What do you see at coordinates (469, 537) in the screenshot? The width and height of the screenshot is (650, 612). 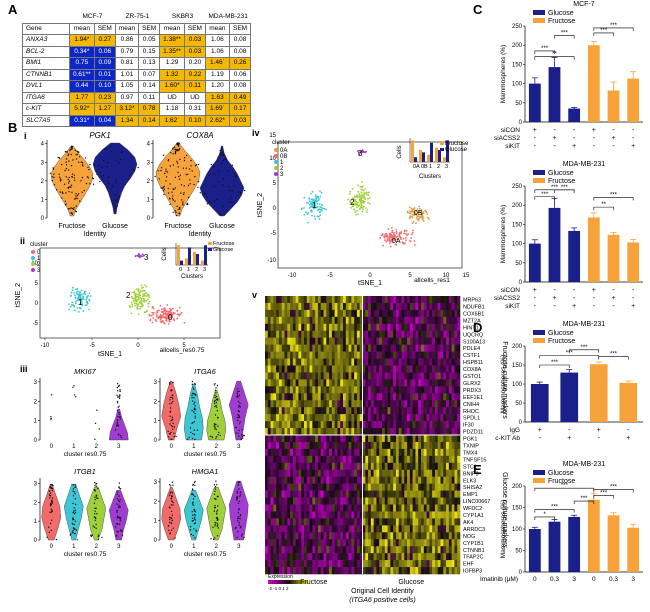 I see `gene-label: NOG` at bounding box center [469, 537].